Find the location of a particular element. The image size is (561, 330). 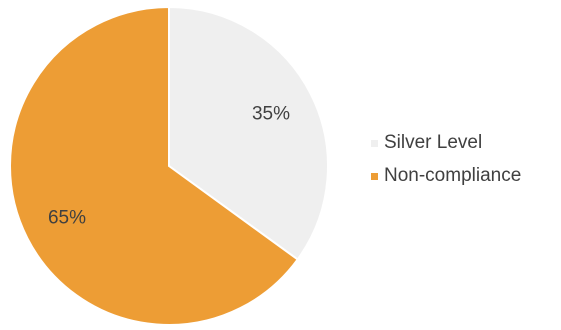

legend-swatch-silver-level is located at coordinates (374, 143).